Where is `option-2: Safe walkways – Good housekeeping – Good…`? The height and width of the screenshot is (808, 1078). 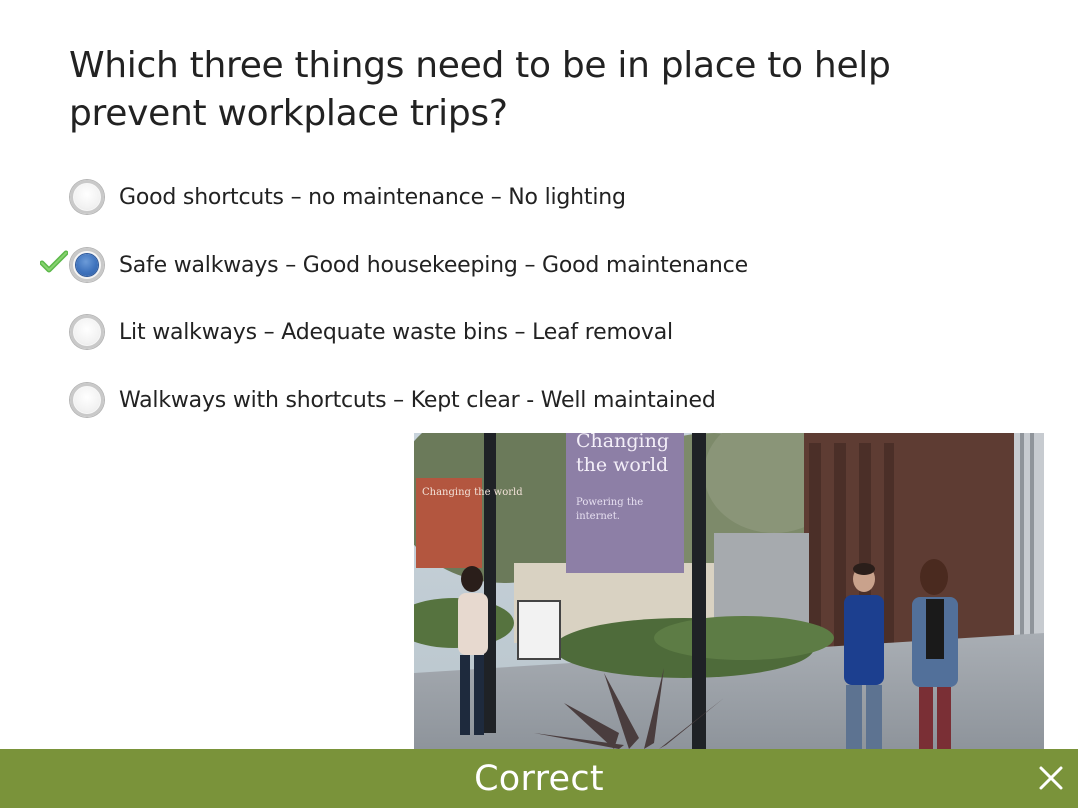 option-2: Safe walkways – Good housekeeping – Good… is located at coordinates (409, 265).